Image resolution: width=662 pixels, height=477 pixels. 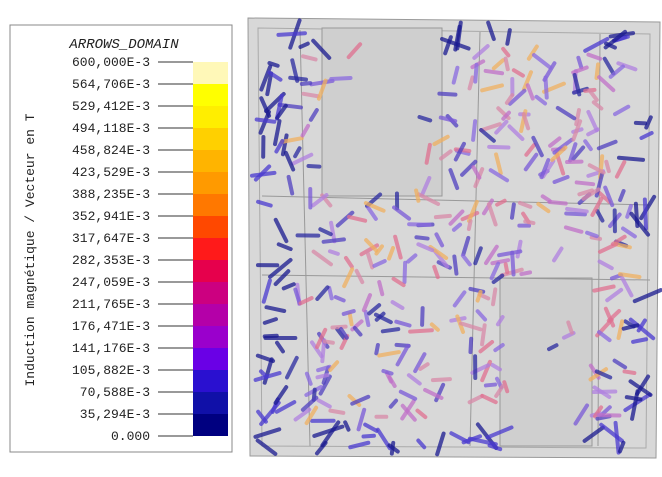 I want to click on tick-label: 247,059E-3, so click(x=111, y=282).